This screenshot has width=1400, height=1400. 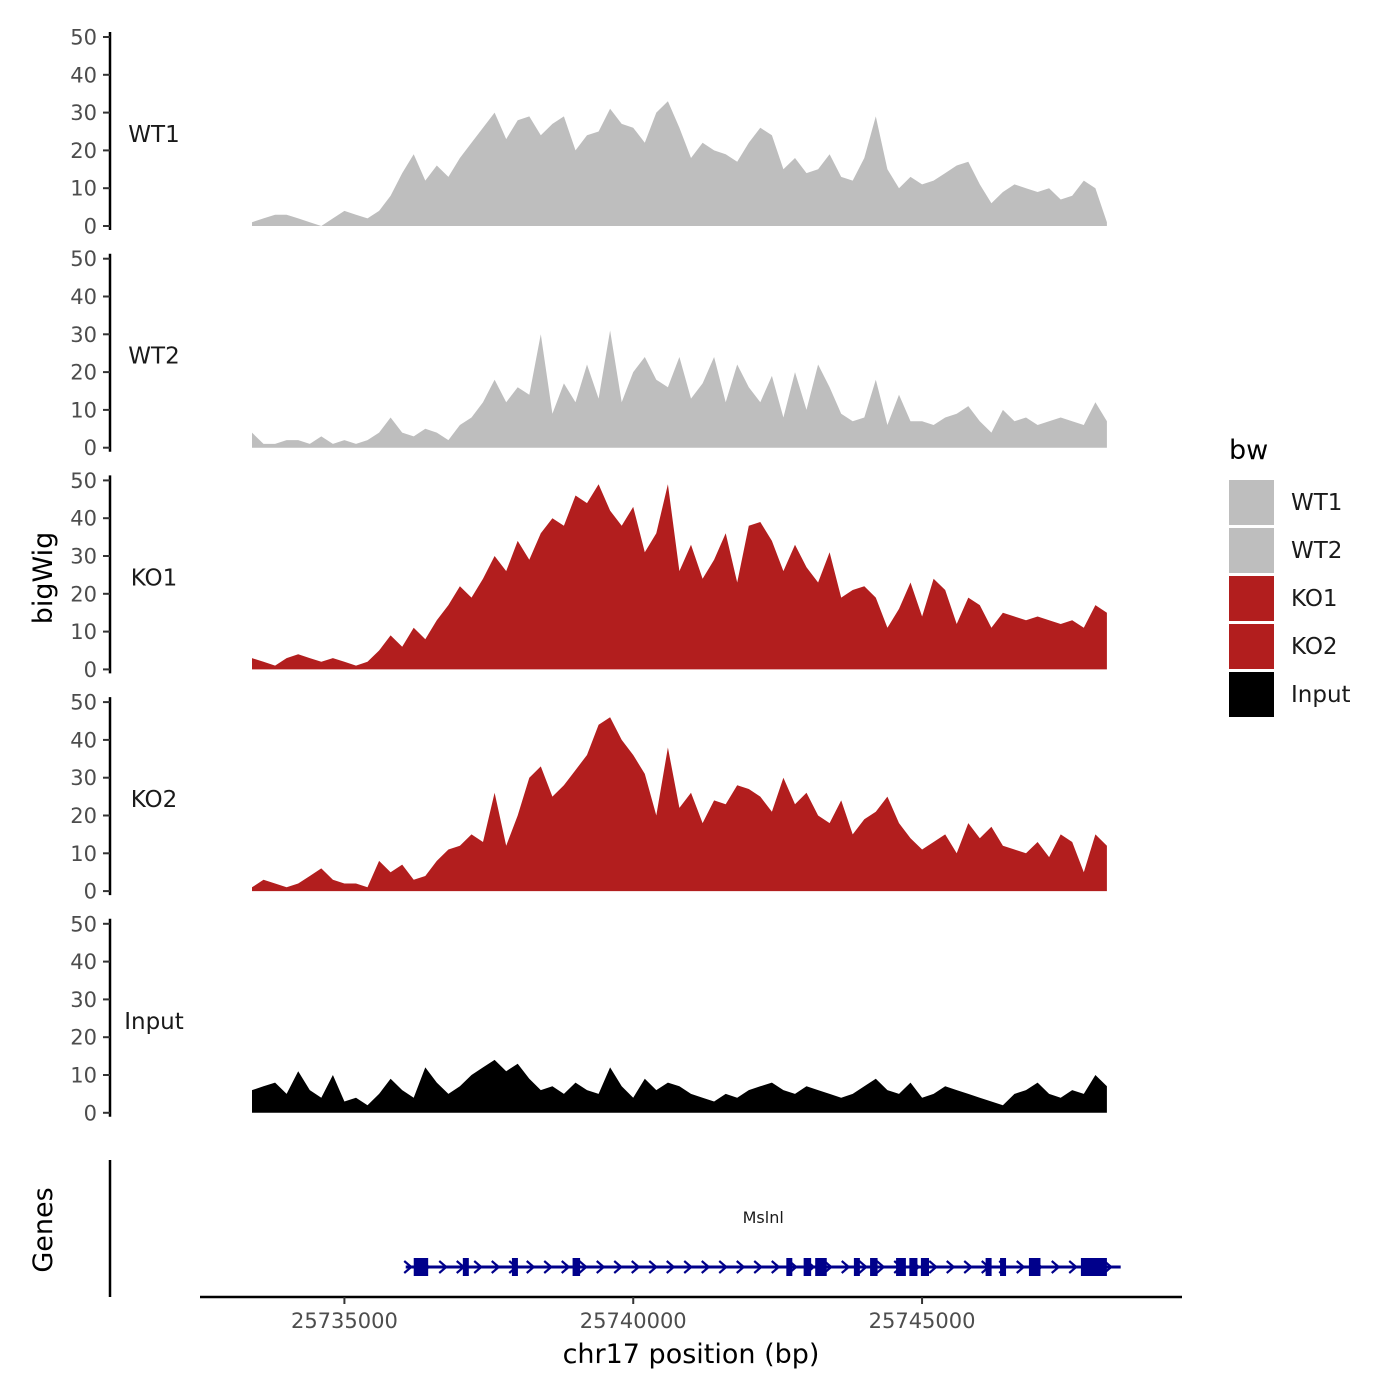 I want to click on legend-label-wt2: WT2, so click(x=1316, y=551).